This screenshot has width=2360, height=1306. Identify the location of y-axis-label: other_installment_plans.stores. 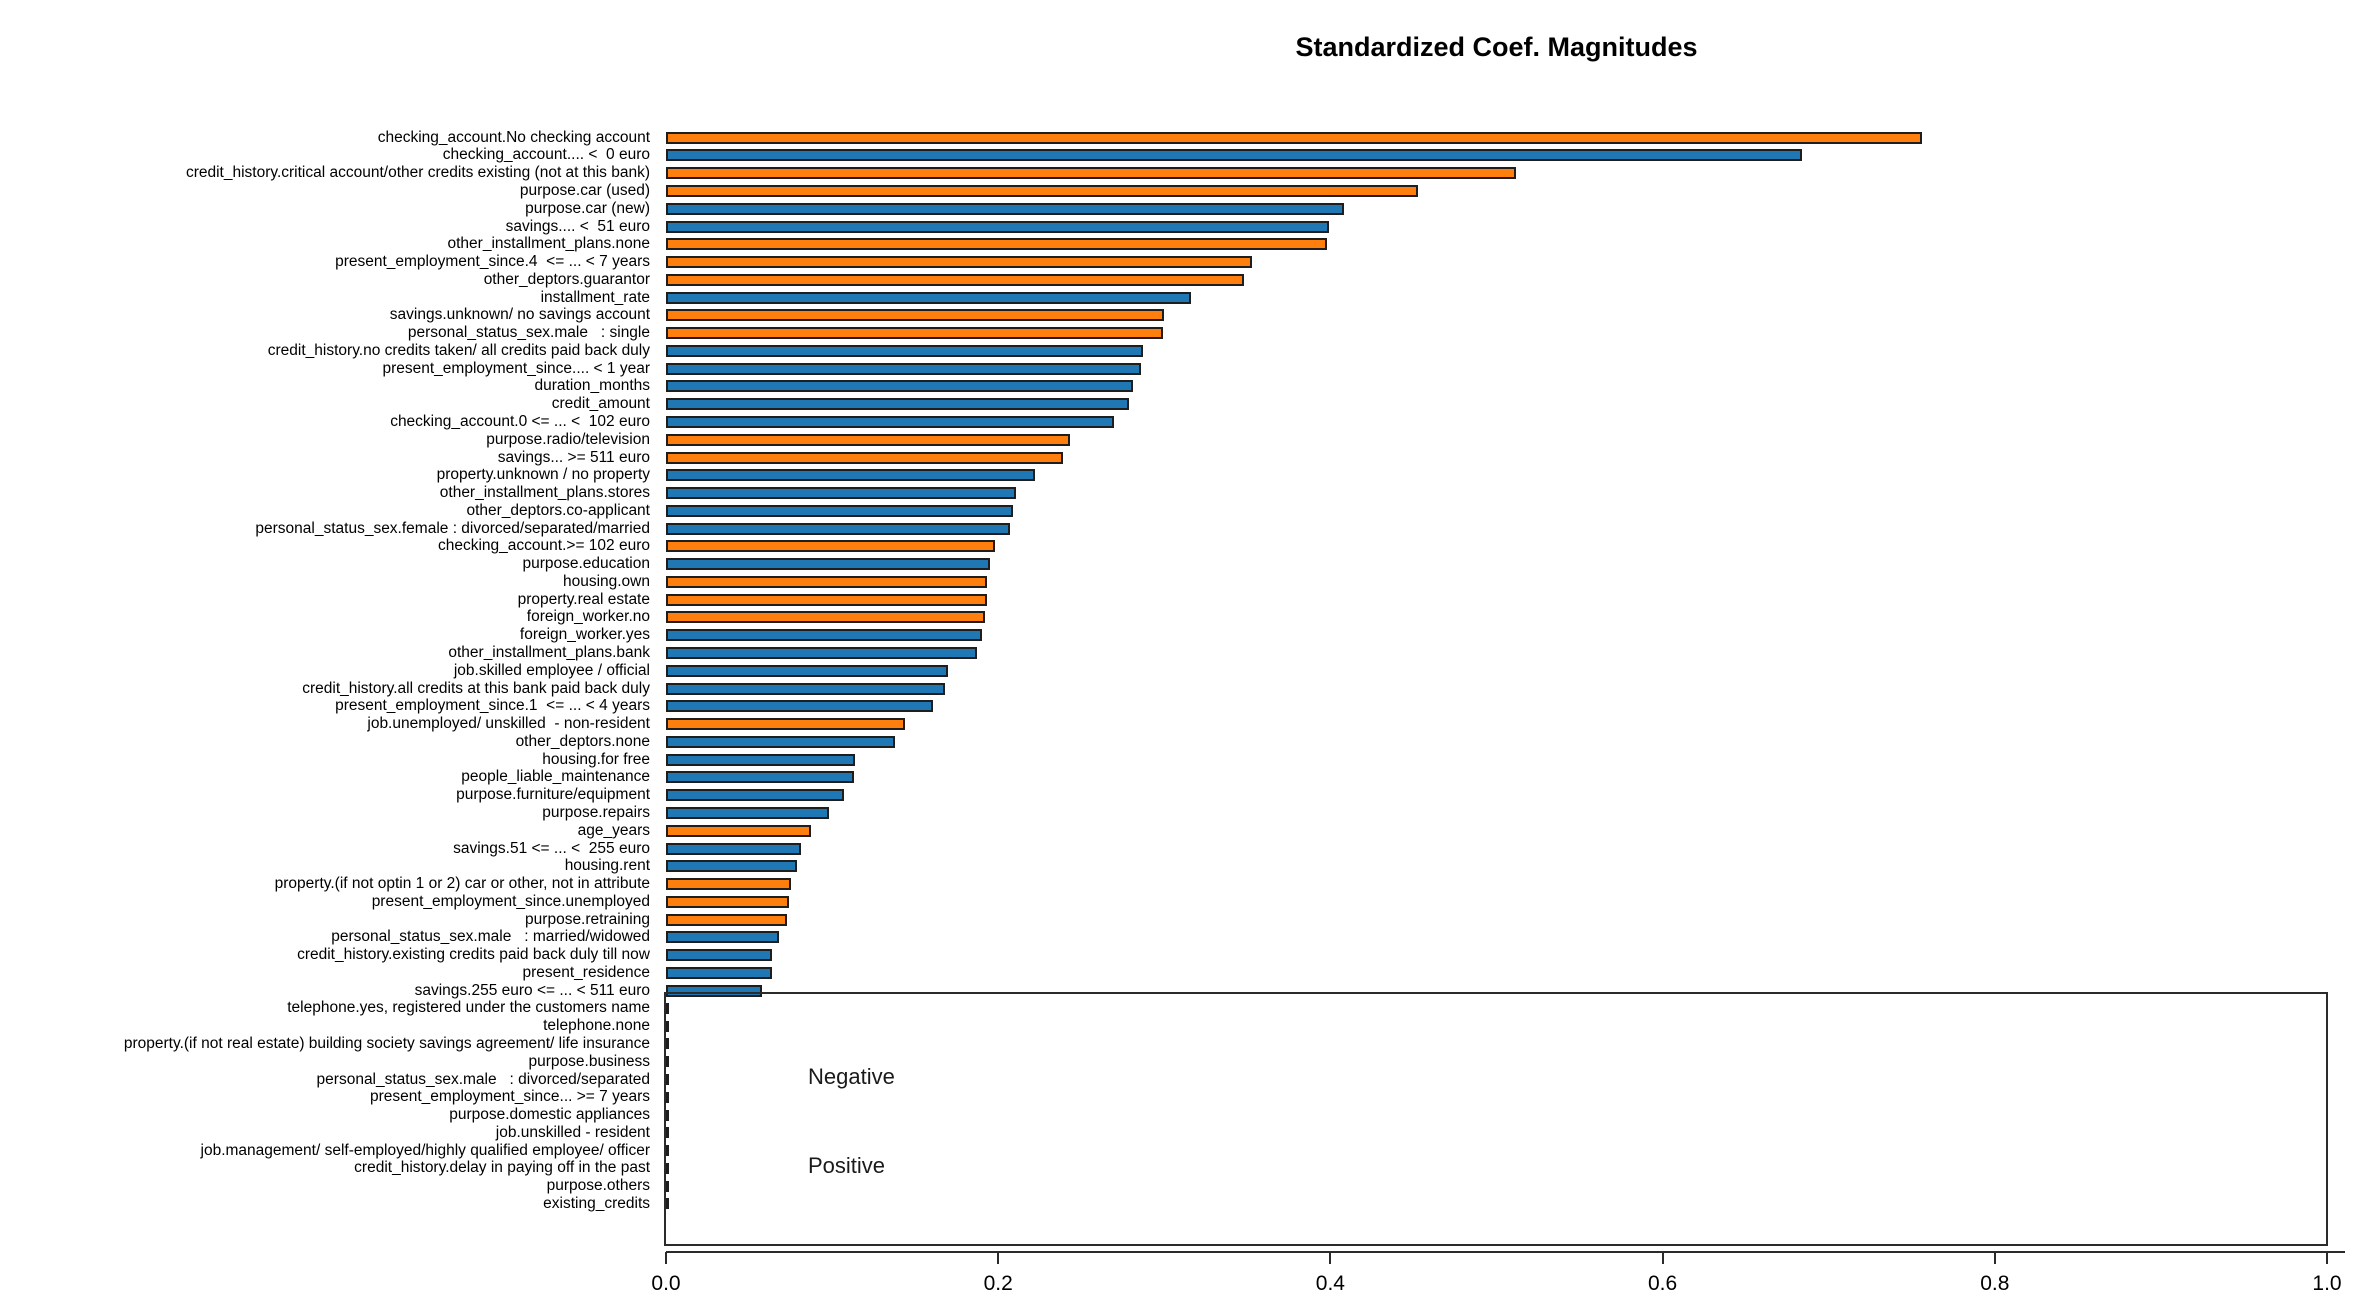
(544, 493).